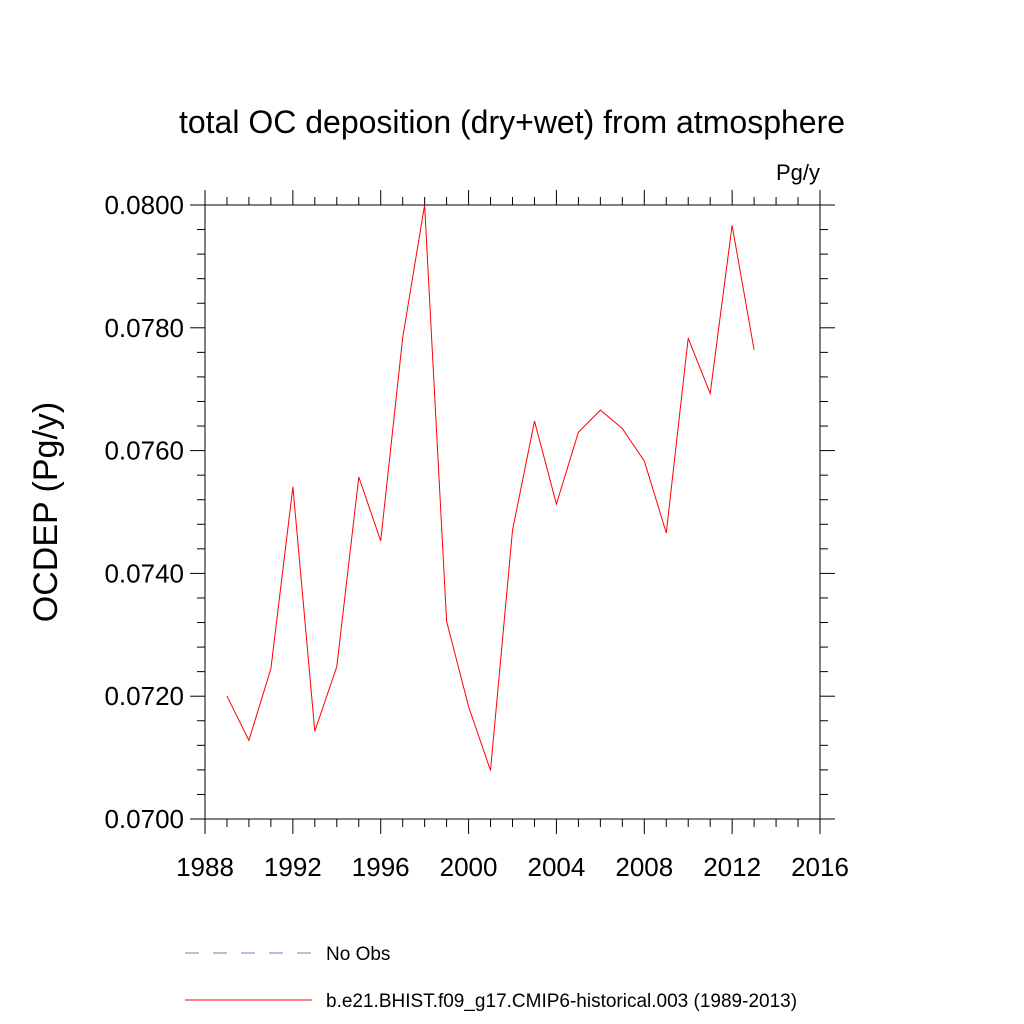  Describe the element at coordinates (469, 867) in the screenshot. I see `x-tick-label: 2000` at that location.